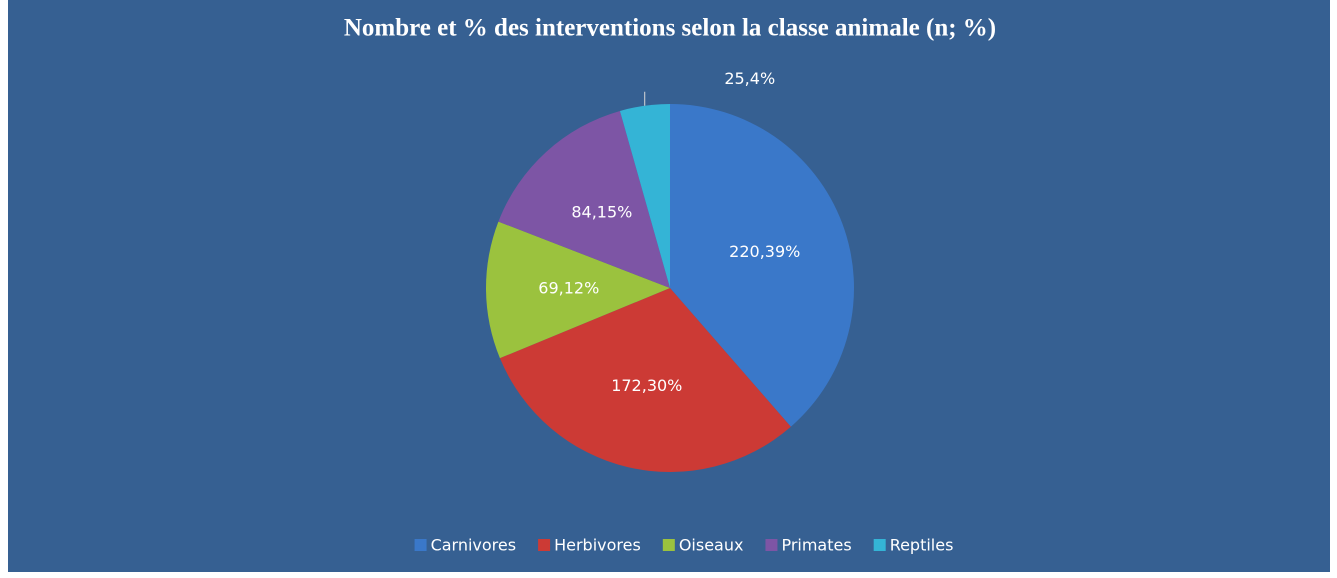  What do you see at coordinates (601, 212) in the screenshot?
I see `data-label: 84,15%` at bounding box center [601, 212].